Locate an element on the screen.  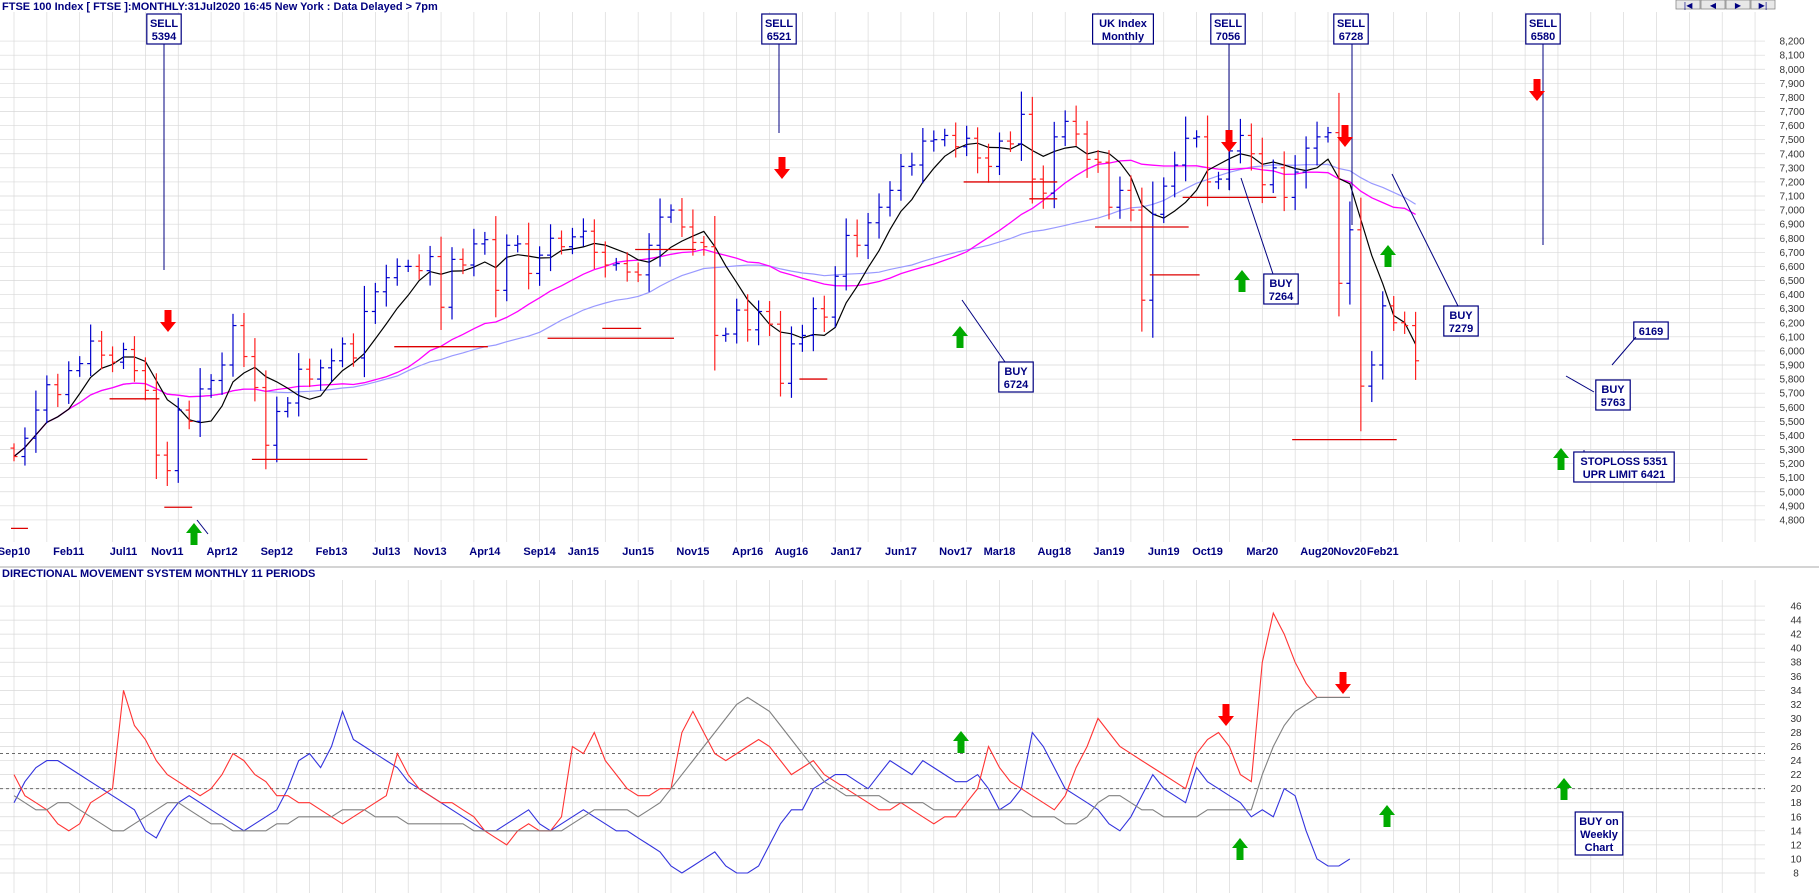
dmi-tick-label: 10 is located at coordinates (1796, 859).